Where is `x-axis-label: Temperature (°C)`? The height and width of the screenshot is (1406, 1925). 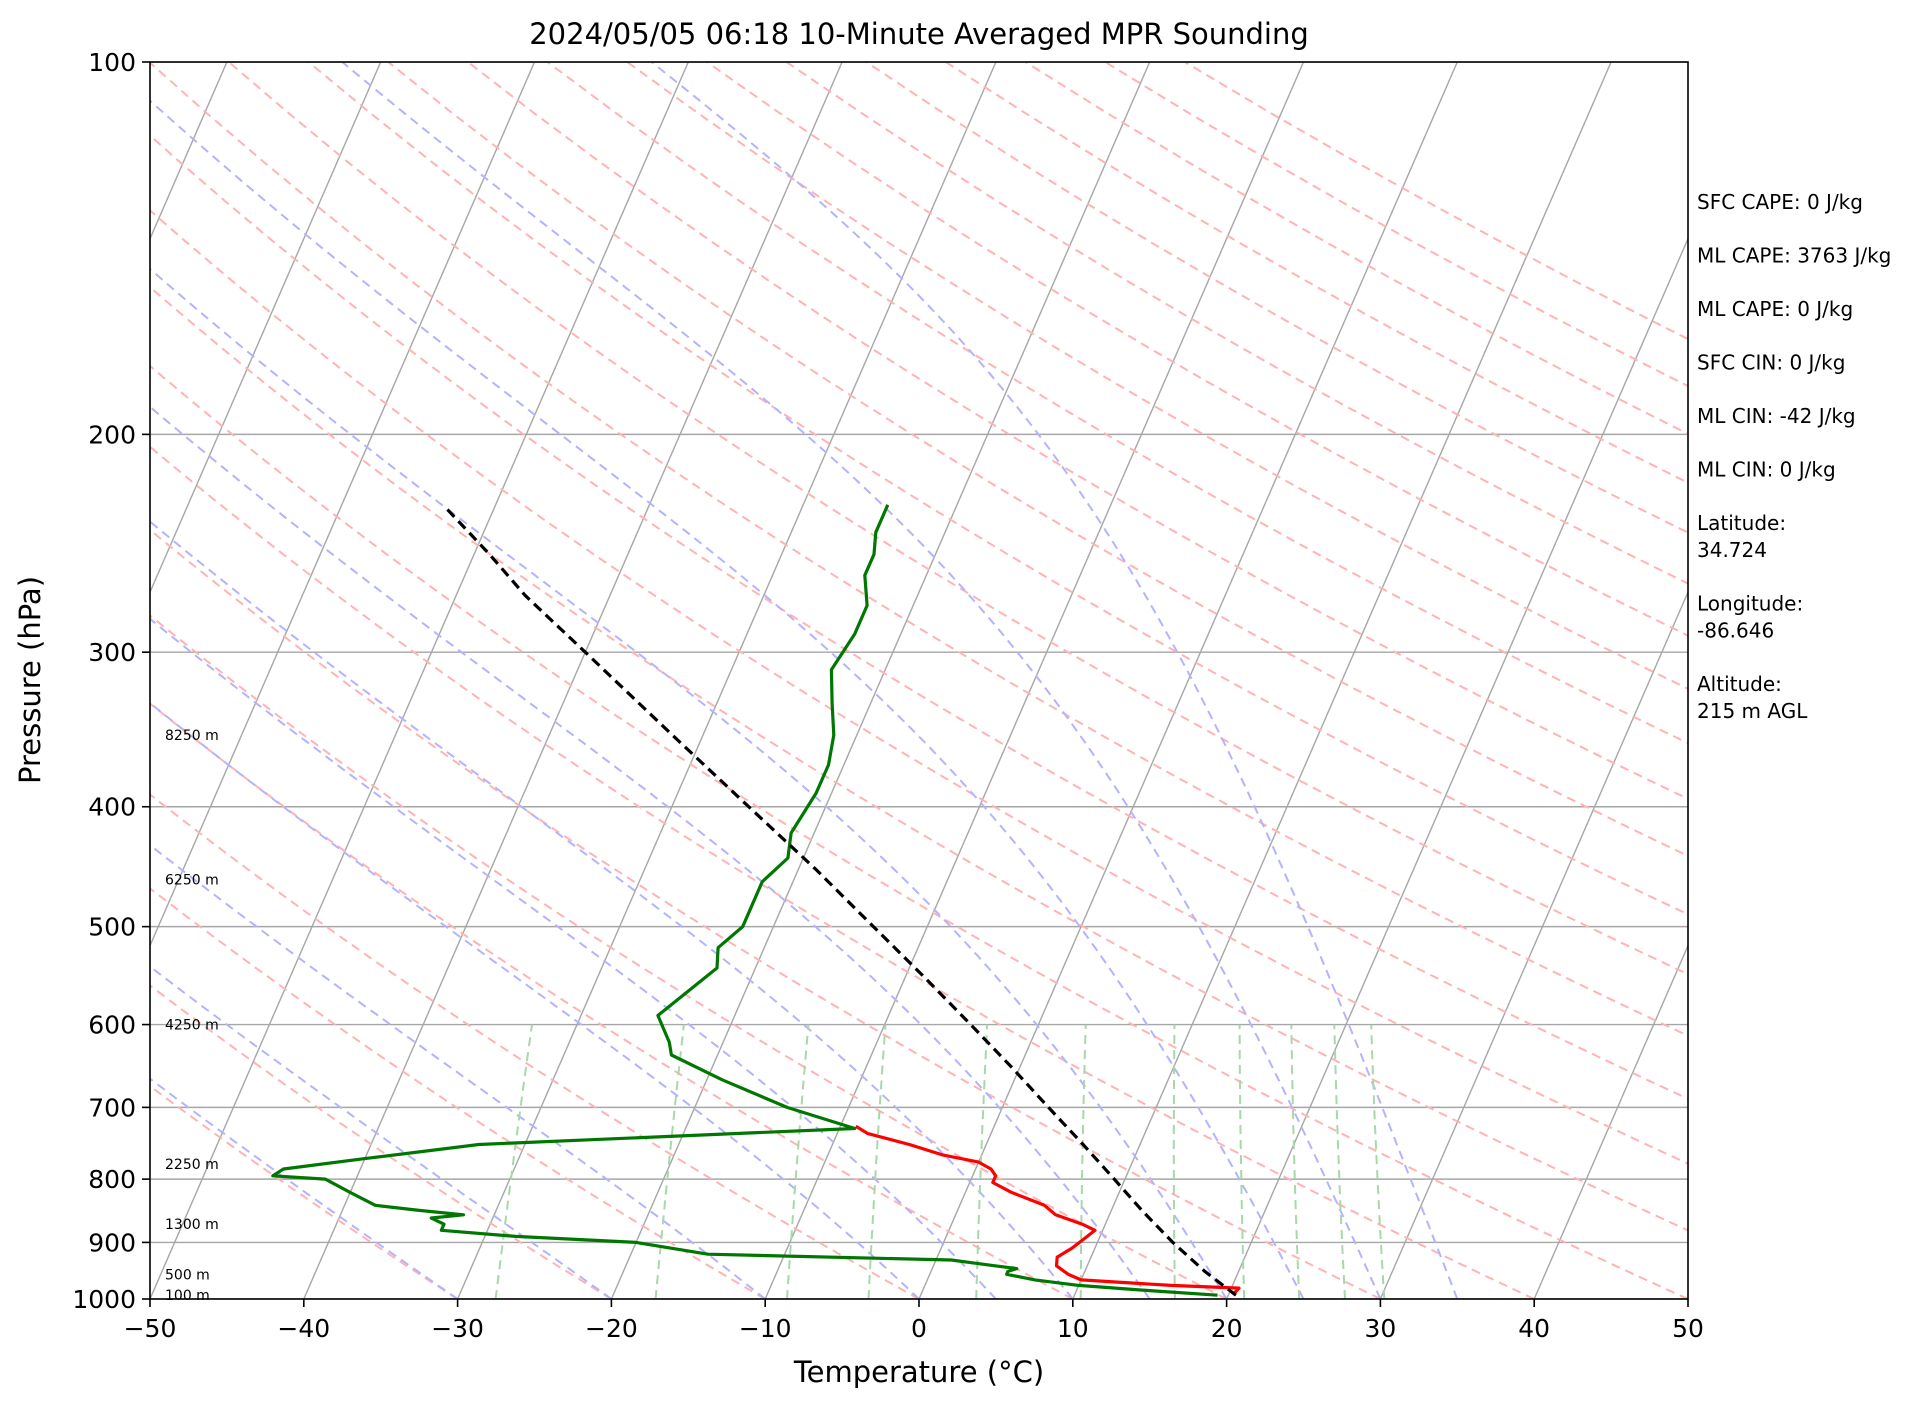
x-axis-label: Temperature (°C) is located at coordinates (918, 1372).